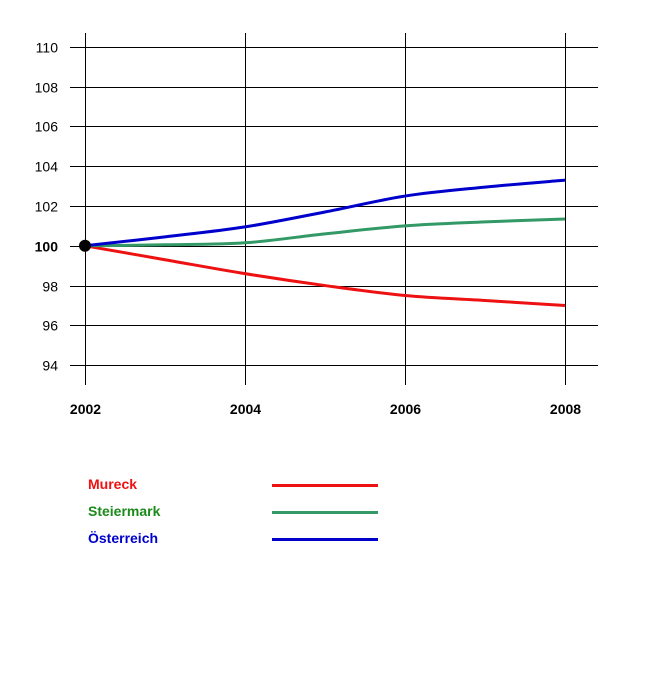  Describe the element at coordinates (325, 485) in the screenshot. I see `legend-swatch-mureck` at that location.